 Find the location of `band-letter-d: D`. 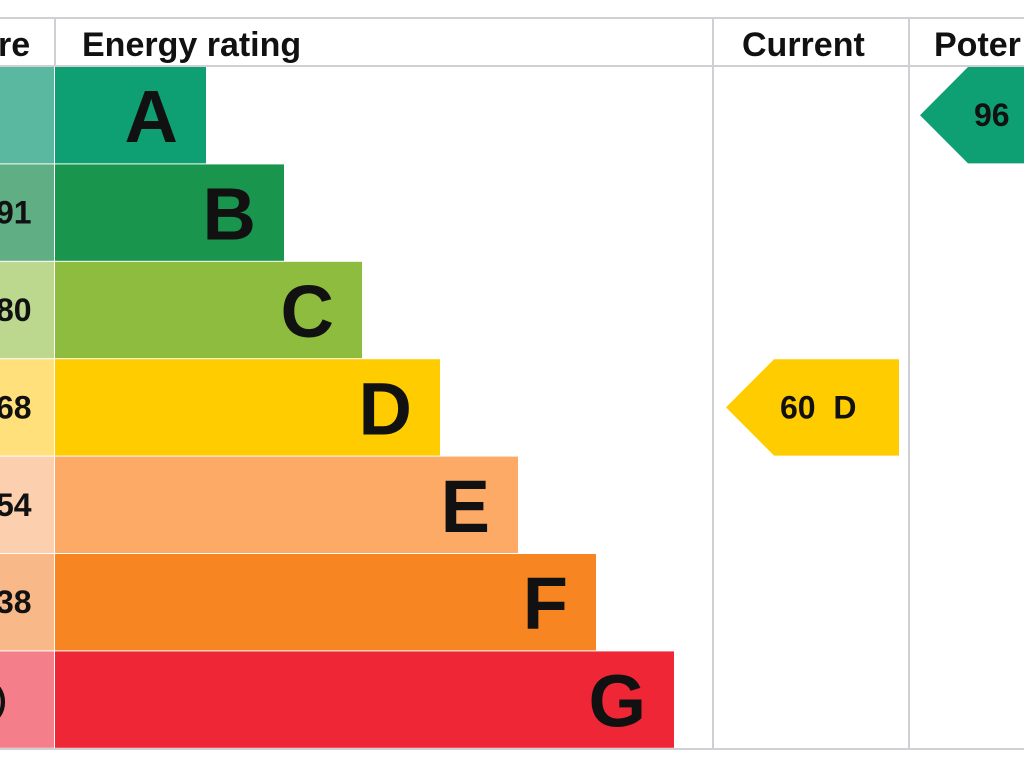

band-letter-d: D is located at coordinates (385, 408).